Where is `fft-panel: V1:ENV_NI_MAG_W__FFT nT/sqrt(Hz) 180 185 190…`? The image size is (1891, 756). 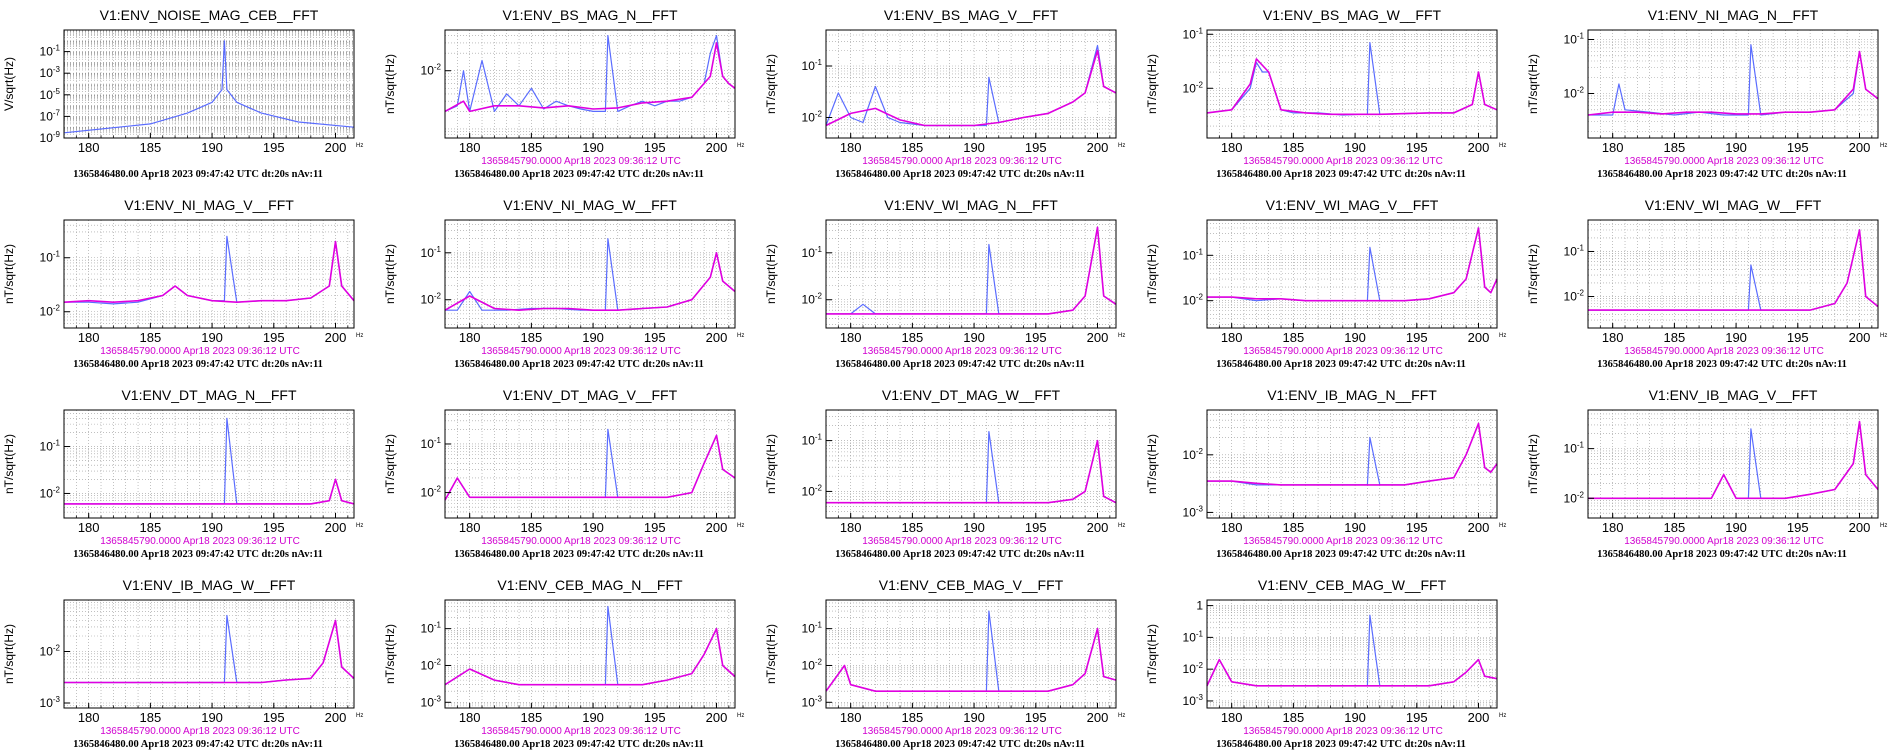
fft-panel: V1:ENV_NI_MAG_W__FFT nT/sqrt(Hz) 180 185 190… is located at coordinates (573, 283).